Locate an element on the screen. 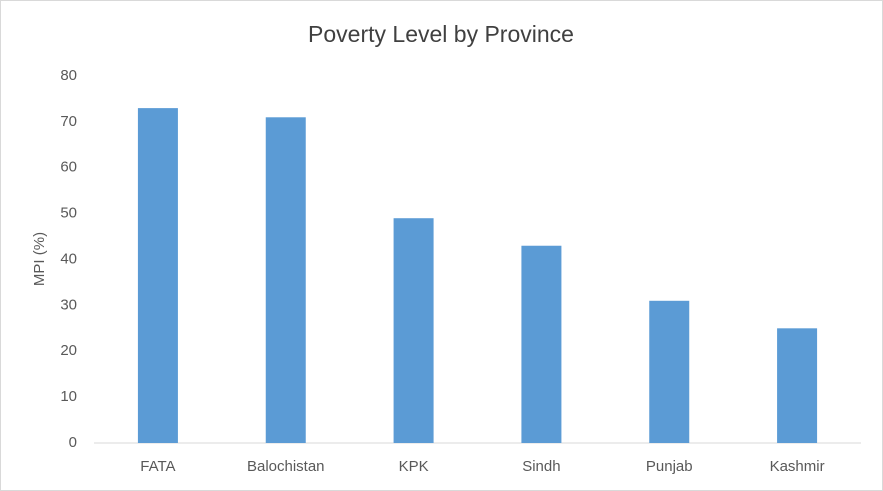 This screenshot has width=883, height=491. y-axis-label: MPI (%) is located at coordinates (39, 259).